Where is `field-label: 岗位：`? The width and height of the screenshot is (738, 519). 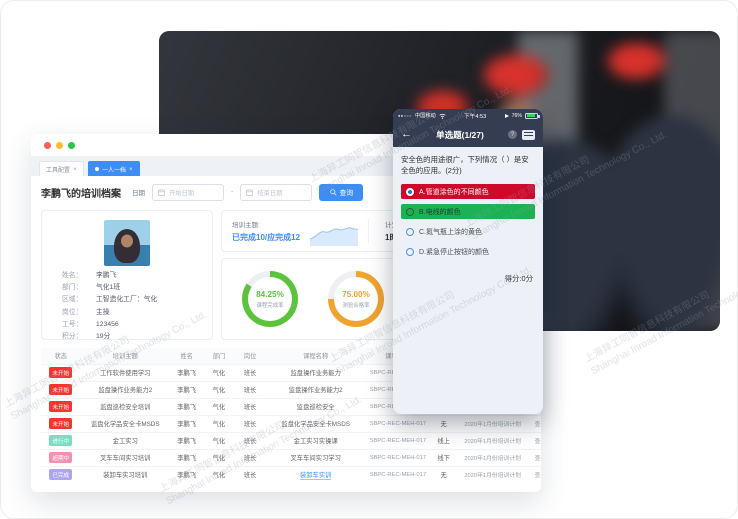 field-label: 岗位： is located at coordinates (72, 312).